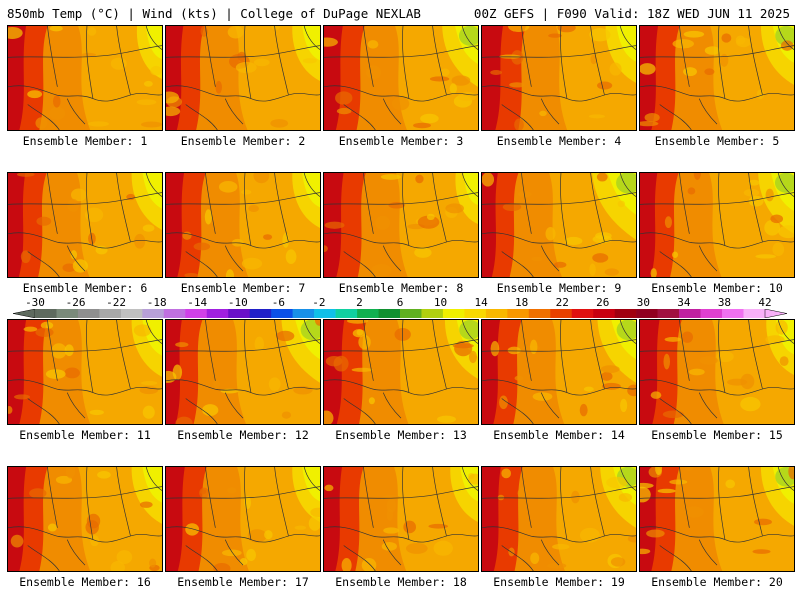  I want to click on colorbar-tick-label: -10, so click(237, 302).